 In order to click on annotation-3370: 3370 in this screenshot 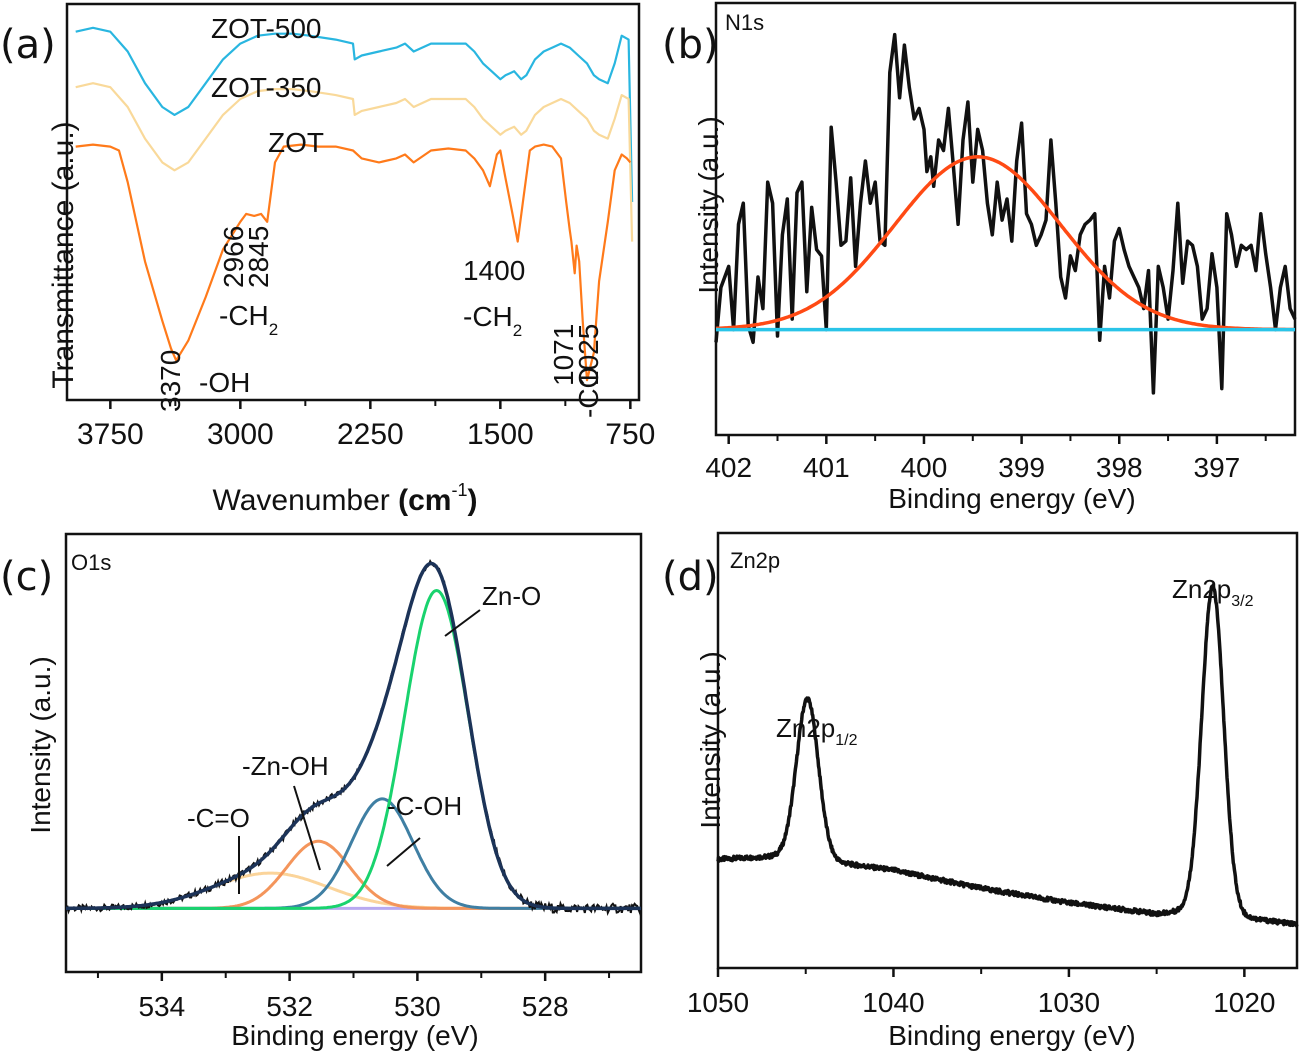, I will do `click(170, 381)`.